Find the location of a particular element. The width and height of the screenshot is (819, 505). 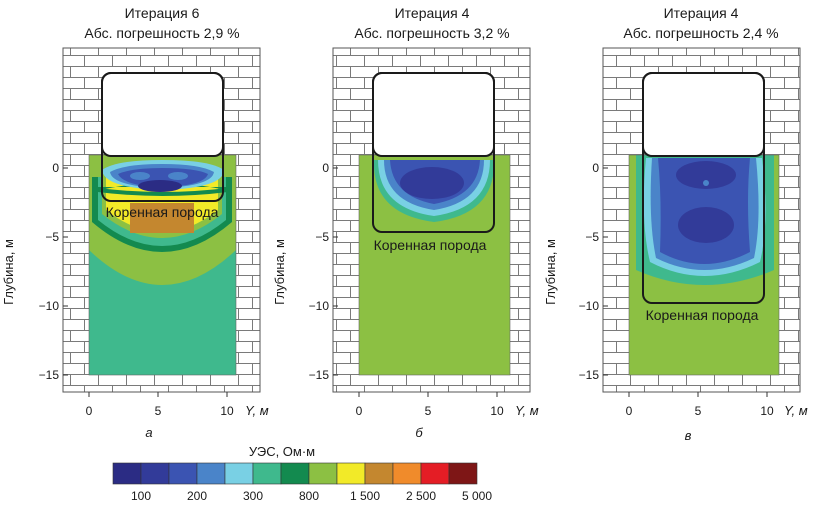

colorbar-tick-label: 5 000 is located at coordinates (477, 496).